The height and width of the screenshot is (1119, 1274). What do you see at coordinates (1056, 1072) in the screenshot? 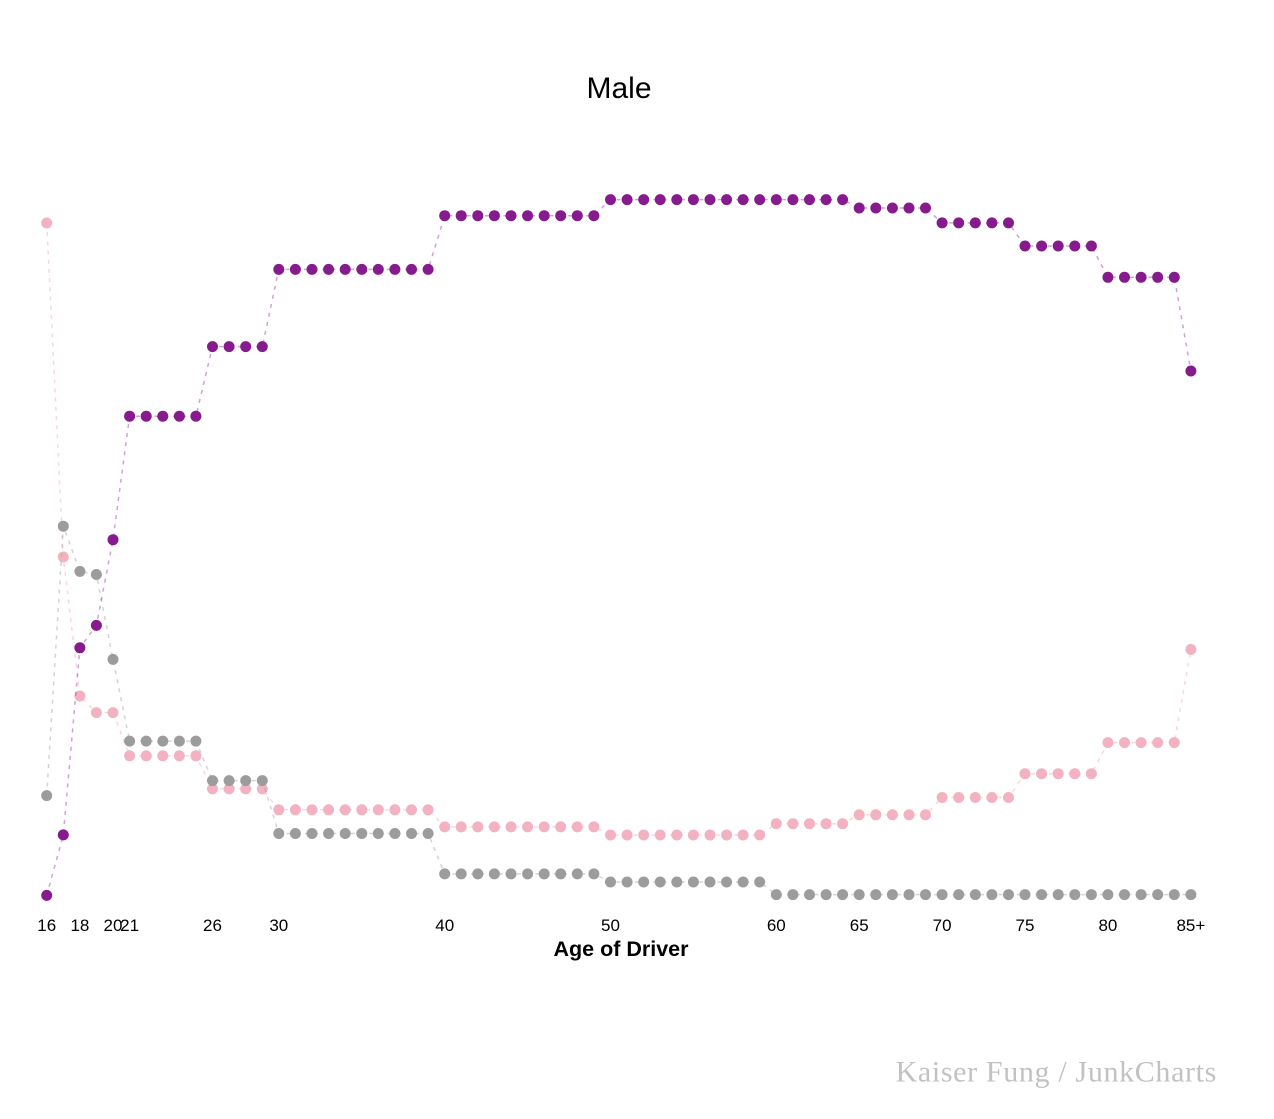
I see `svg-text: Kaiser Fung / JunkCharts` at bounding box center [1056, 1072].